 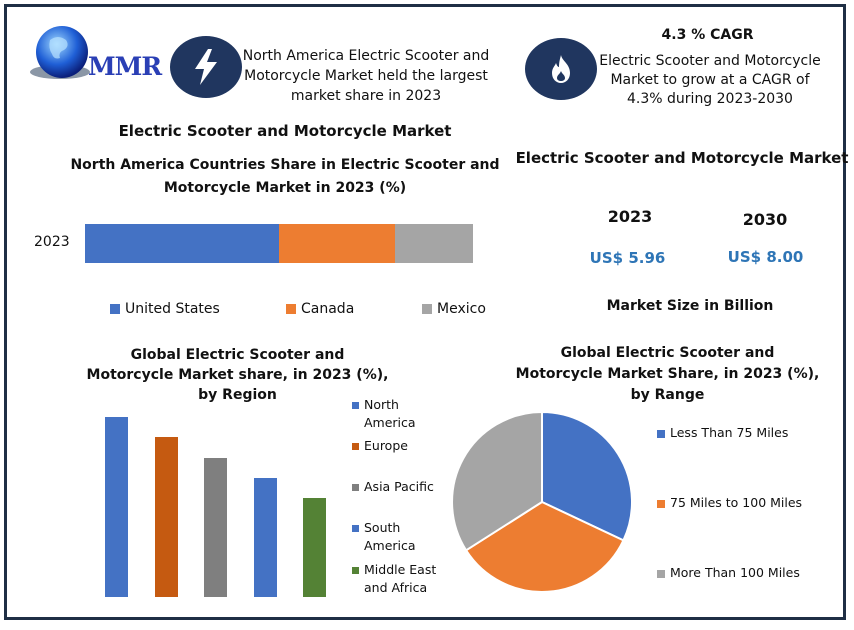 What do you see at coordinates (728, 572) in the screenshot?
I see `legend-item-more-than-100: More Than 100 Miles` at bounding box center [728, 572].